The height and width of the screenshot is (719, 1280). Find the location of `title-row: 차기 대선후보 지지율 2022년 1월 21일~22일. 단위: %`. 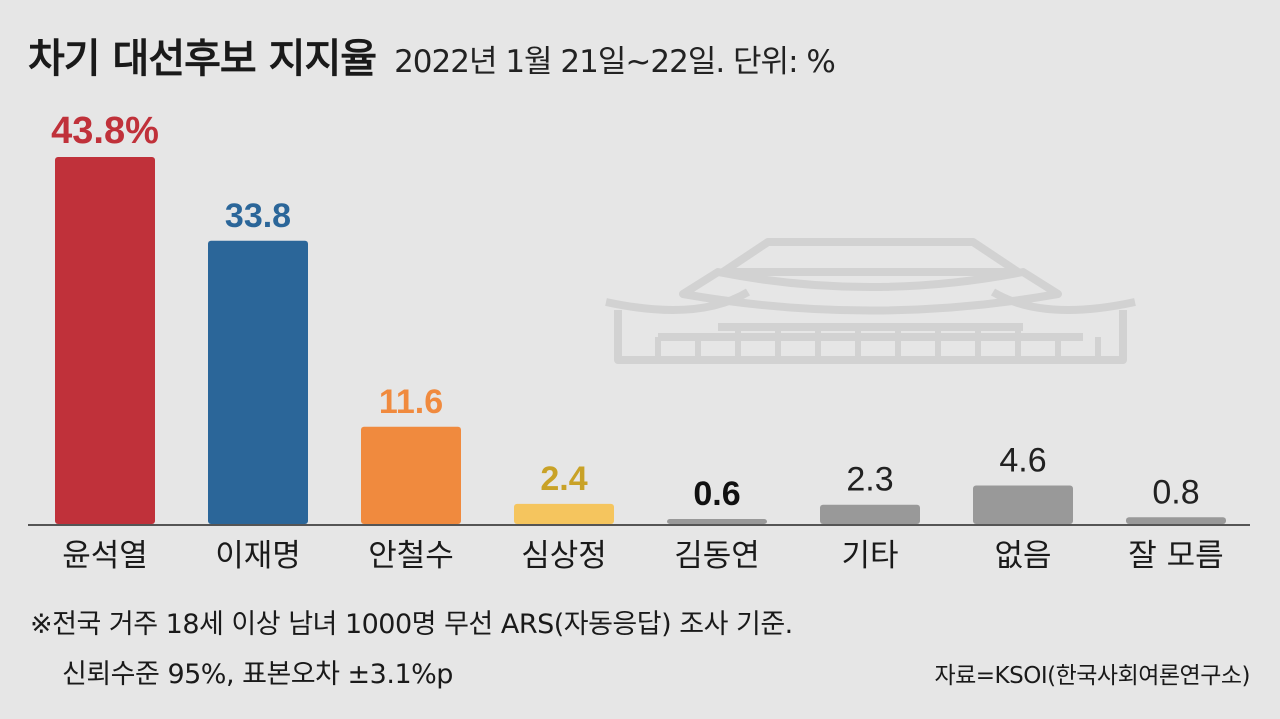

title-row: 차기 대선후보 지지율 2022년 1월 21일~22일. 단위: % is located at coordinates (432, 56).